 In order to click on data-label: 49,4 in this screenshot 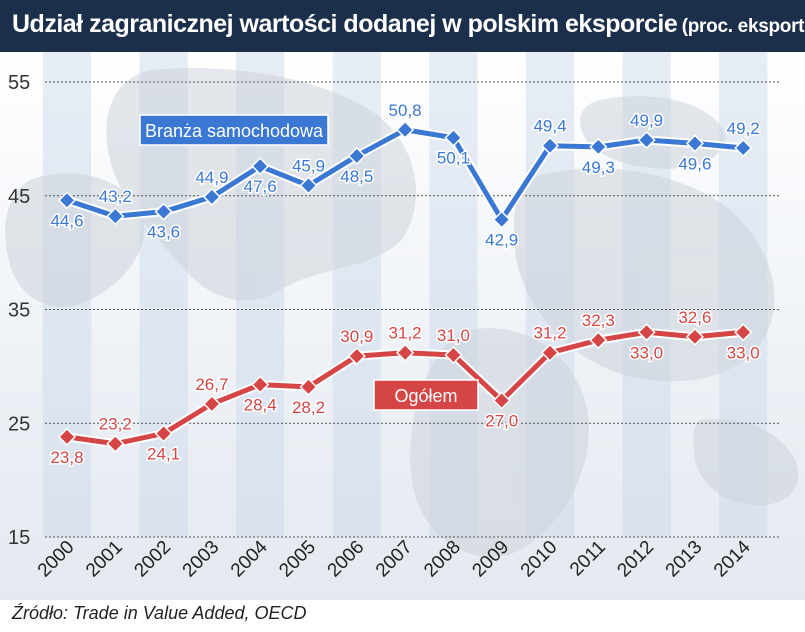, I will do `click(549, 126)`.